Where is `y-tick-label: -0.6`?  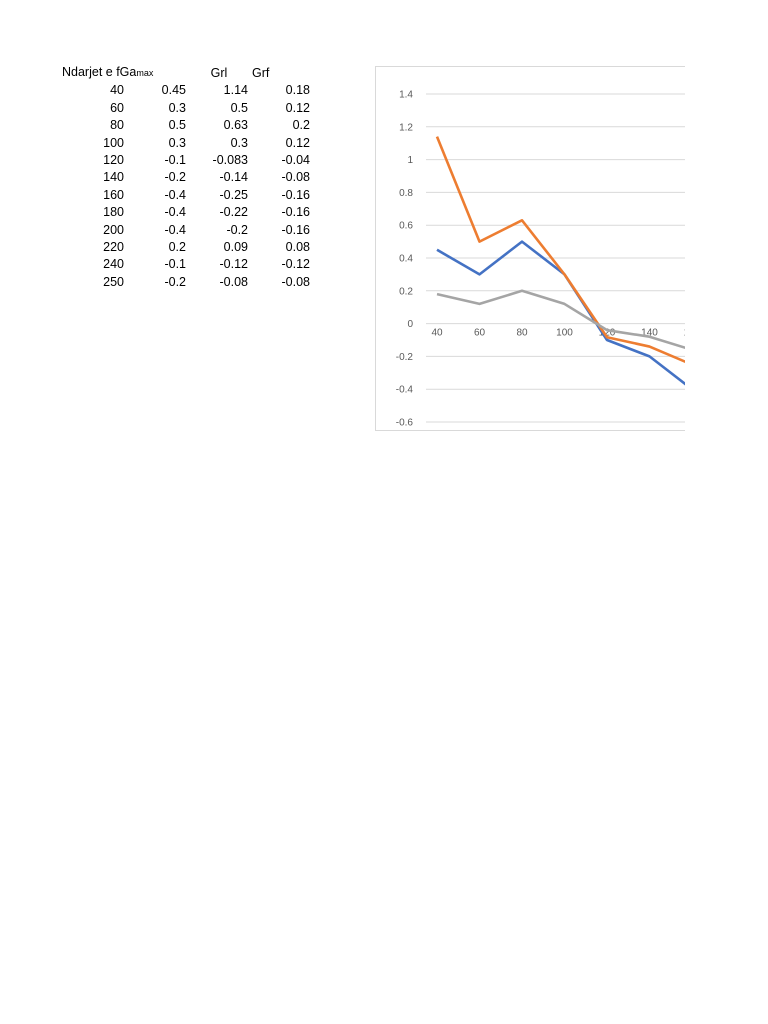 y-tick-label: -0.6 is located at coordinates (405, 423).